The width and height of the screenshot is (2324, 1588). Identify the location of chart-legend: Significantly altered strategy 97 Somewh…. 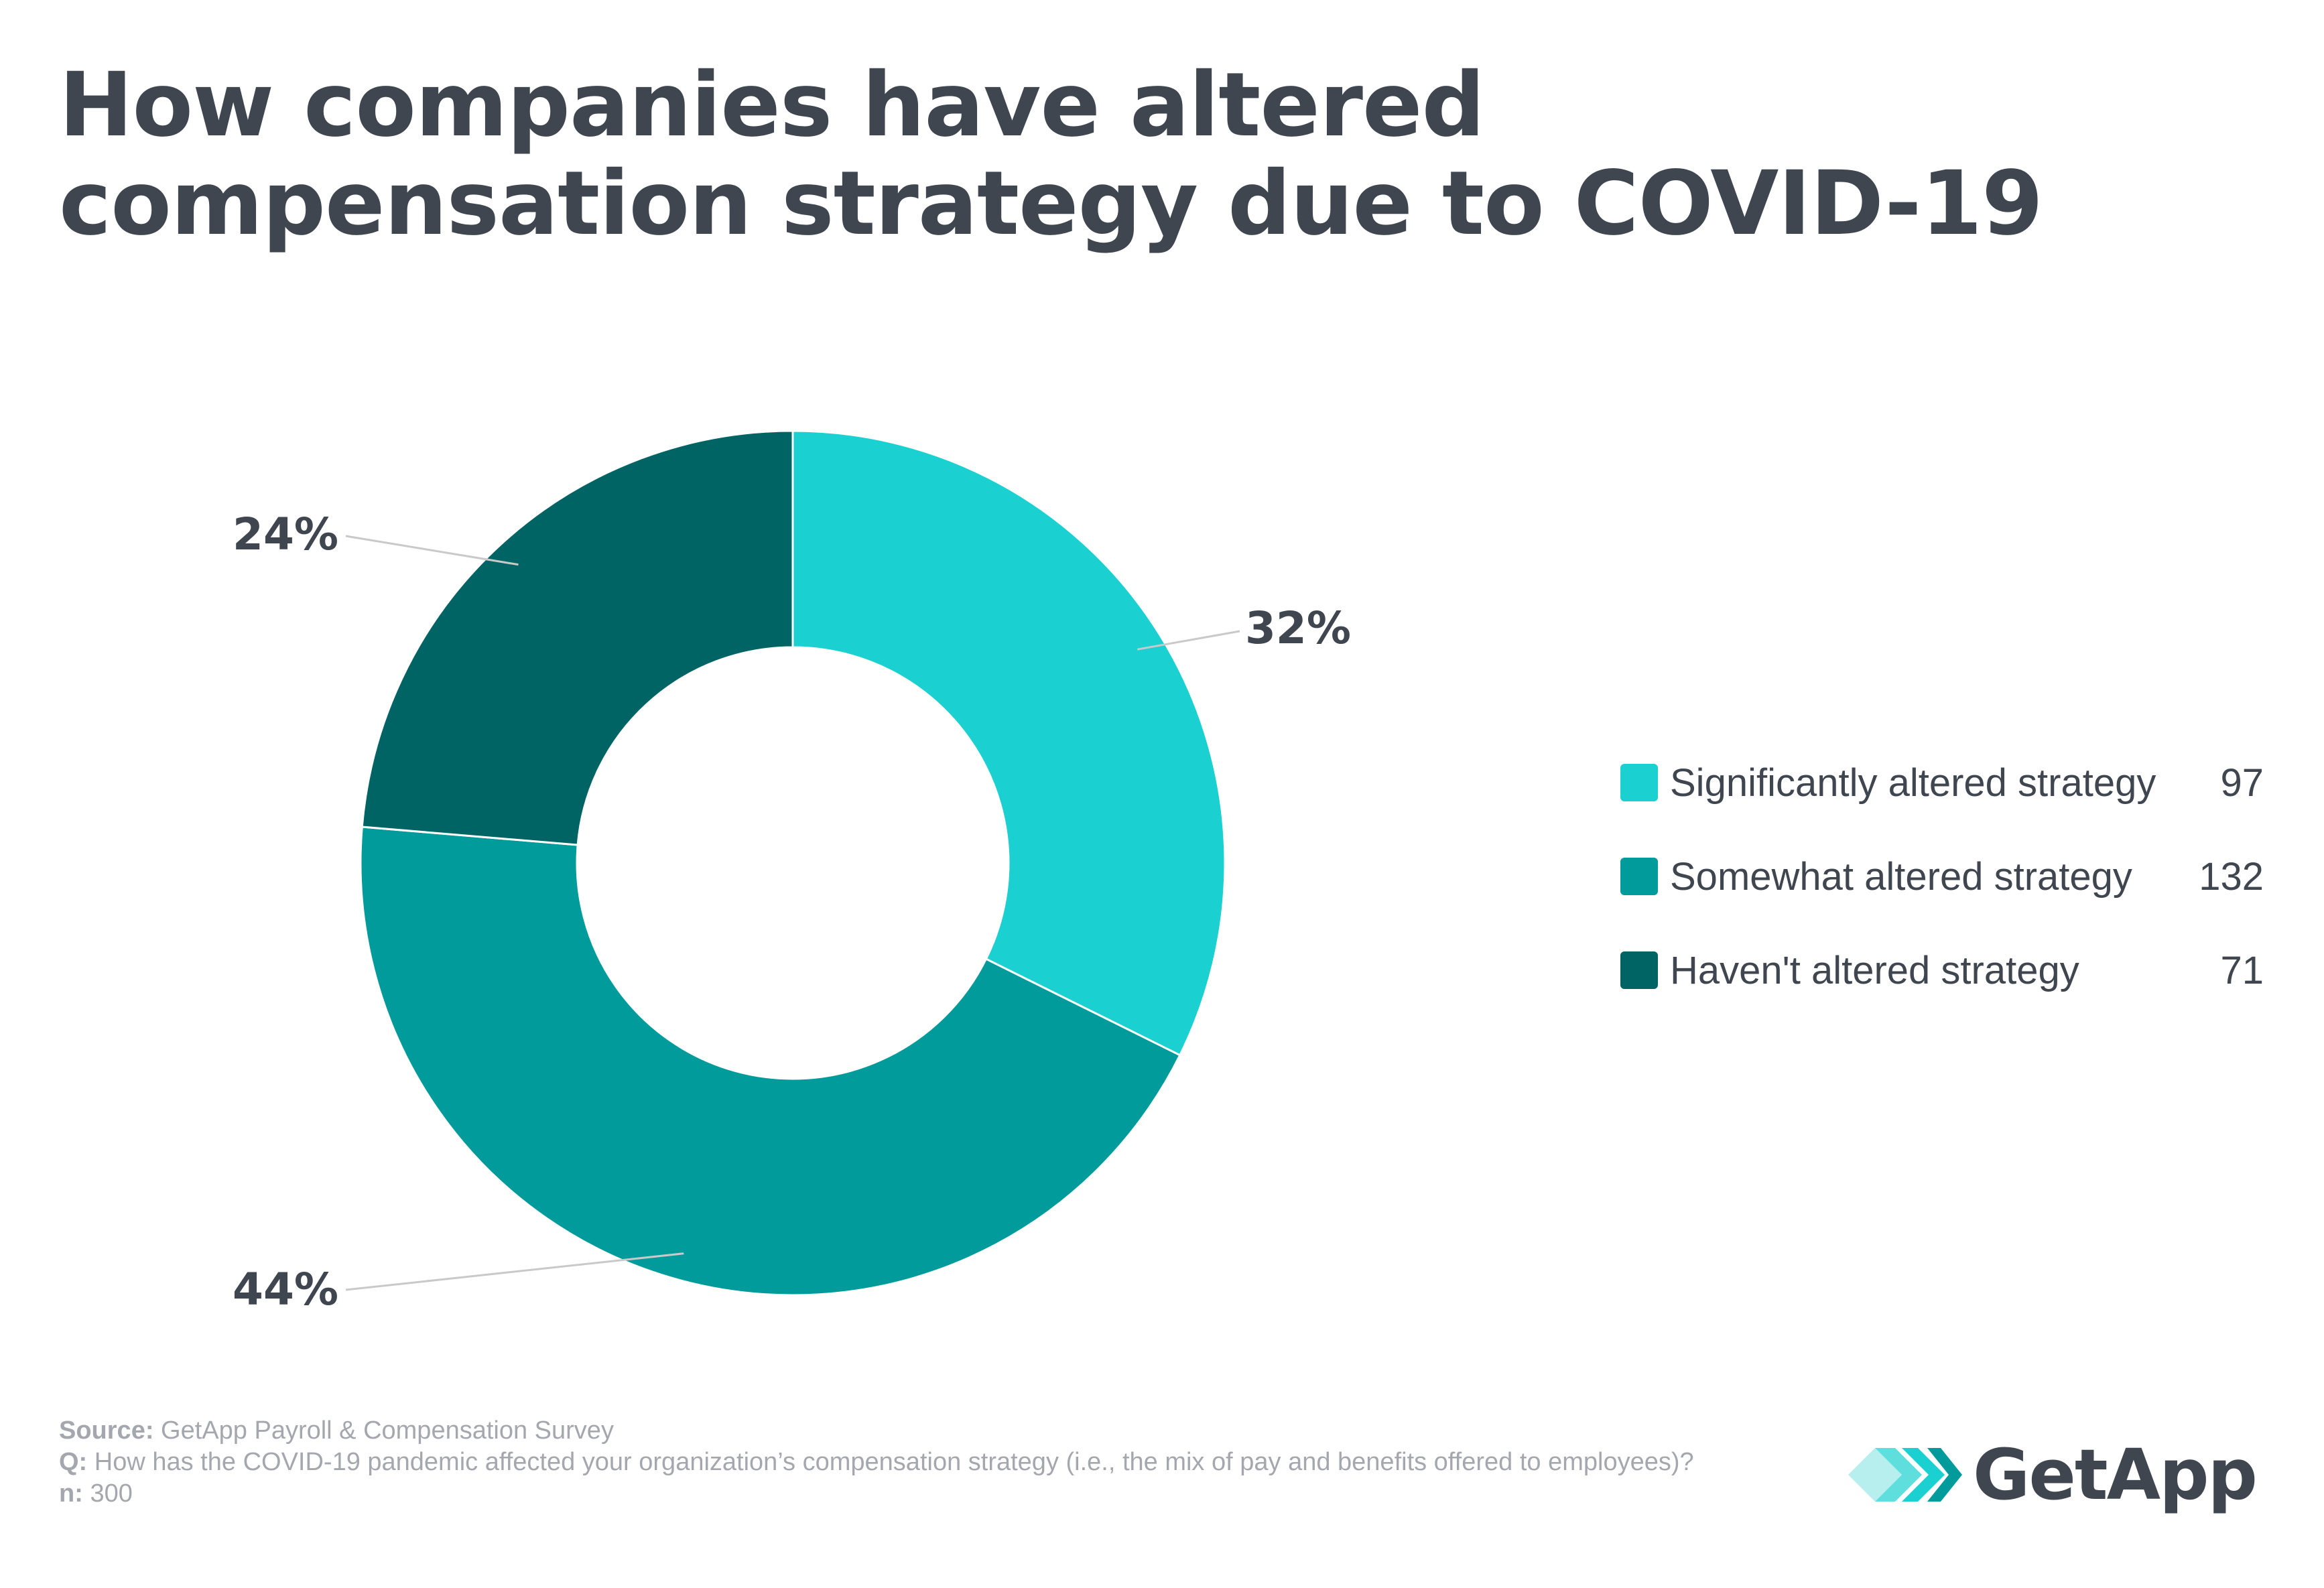
(1942, 876).